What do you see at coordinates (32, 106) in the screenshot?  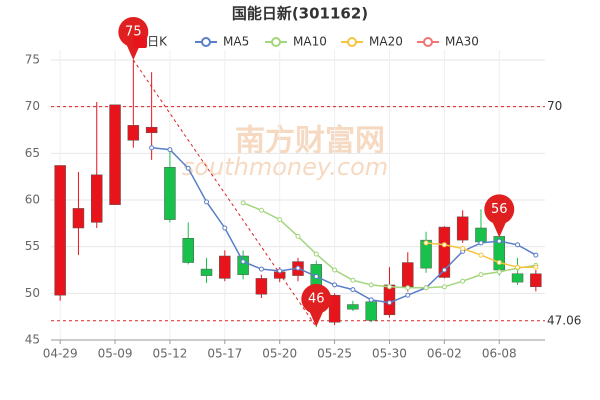 I see `y-tick-label: 70` at bounding box center [32, 106].